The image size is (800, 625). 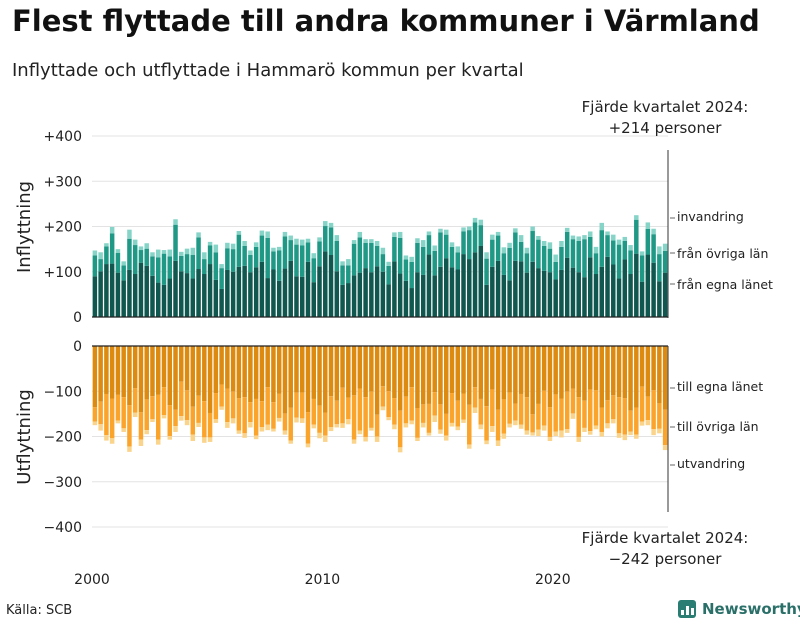 I want to click on y-tick-label-out: −200, so click(x=63, y=438).